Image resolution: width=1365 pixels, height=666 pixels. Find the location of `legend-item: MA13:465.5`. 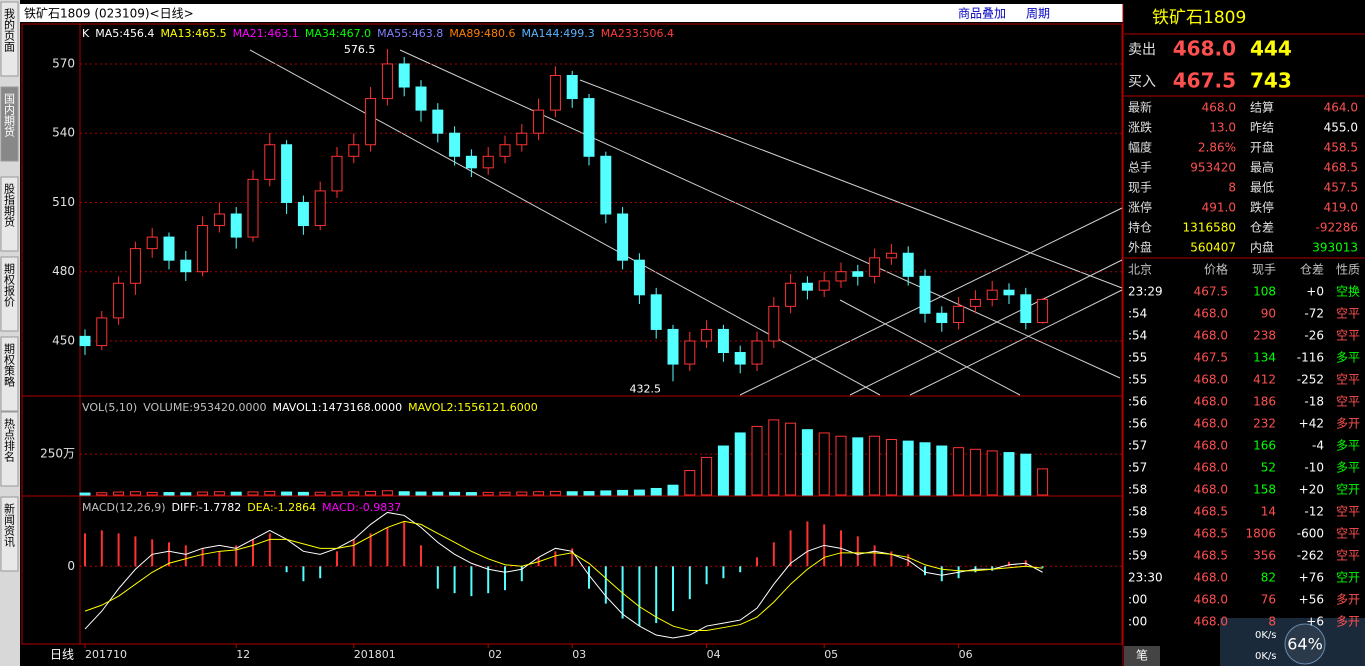

legend-item: MA13:465.5 is located at coordinates (193, 33).